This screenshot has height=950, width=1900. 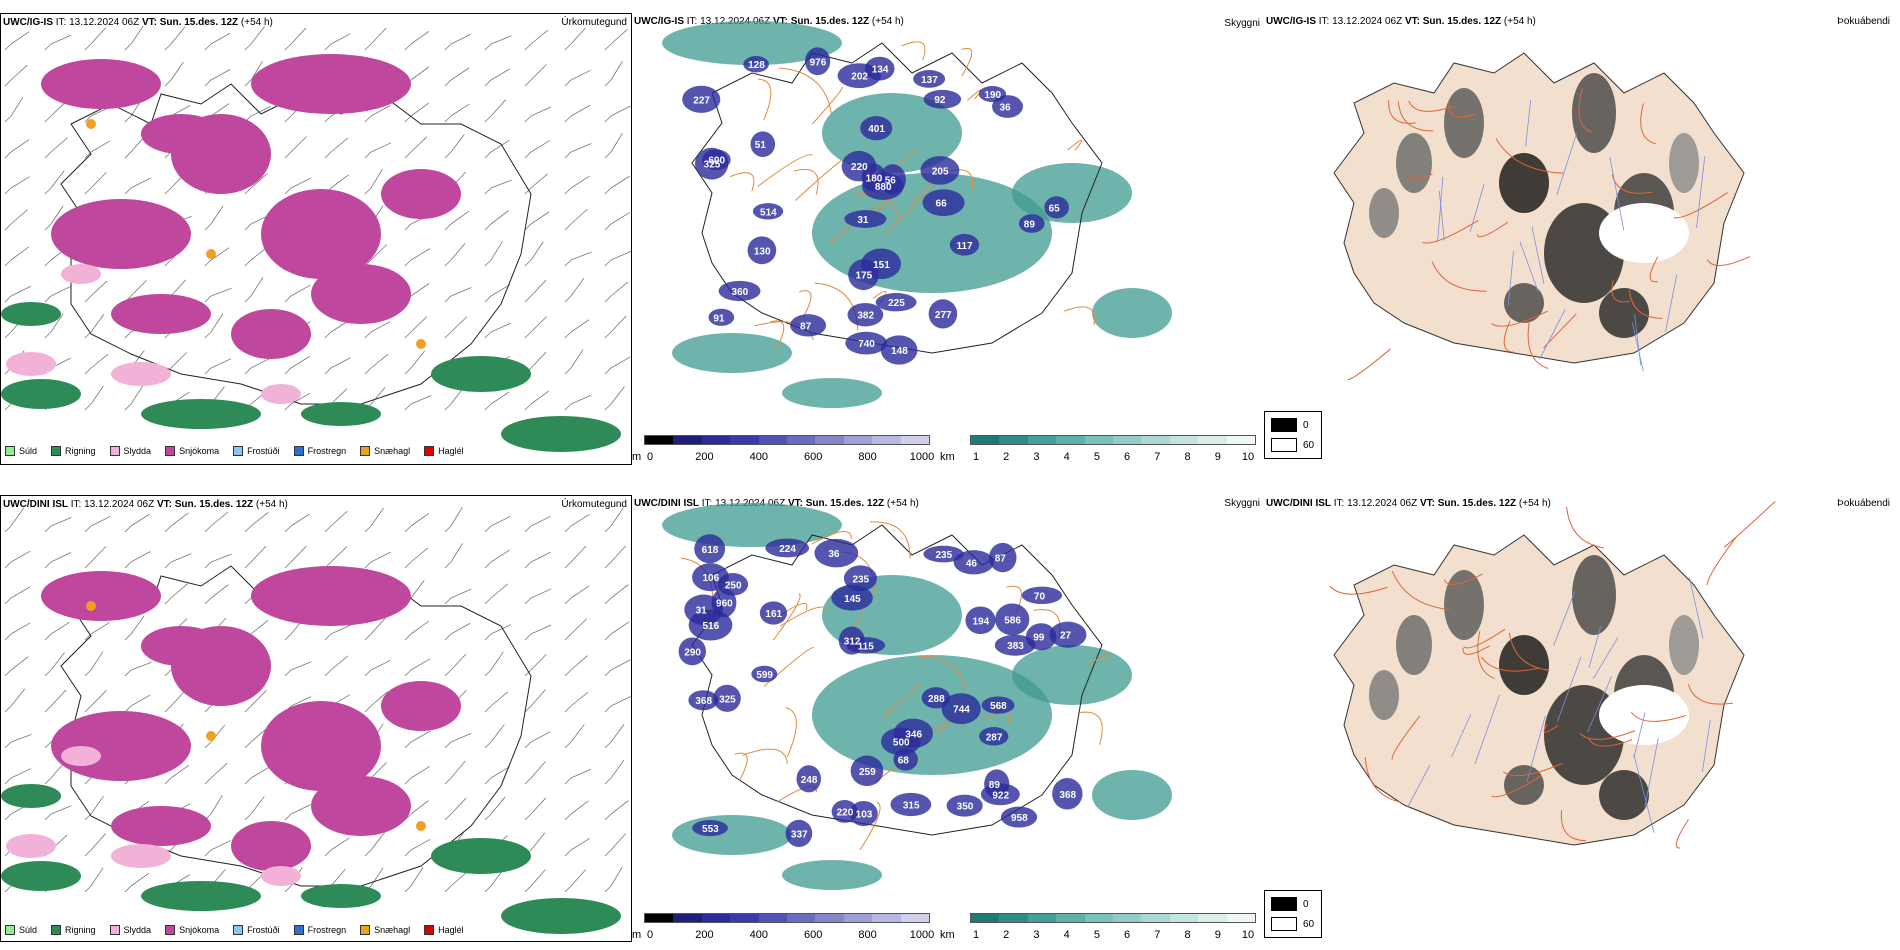 I want to click on ceiling-value-label: 225, so click(x=896, y=303).